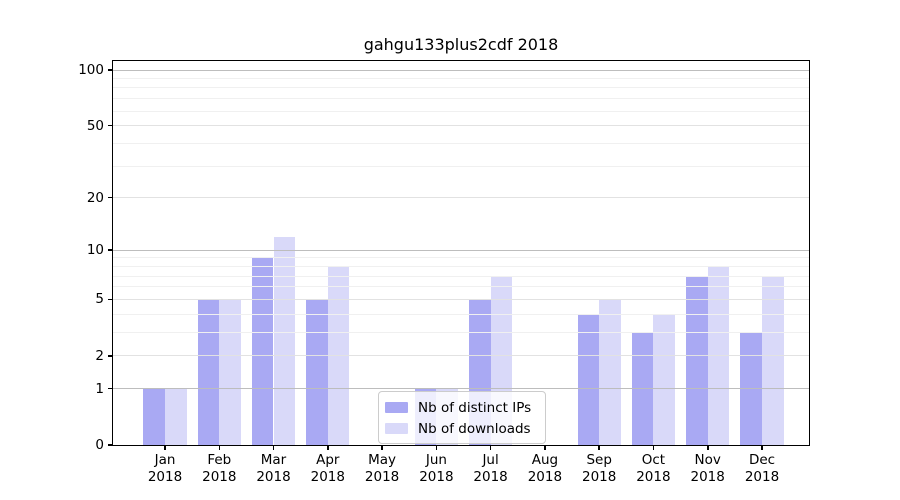 This screenshot has height=500, width=900. I want to click on legend-swatch-distinct-ips, so click(396, 407).